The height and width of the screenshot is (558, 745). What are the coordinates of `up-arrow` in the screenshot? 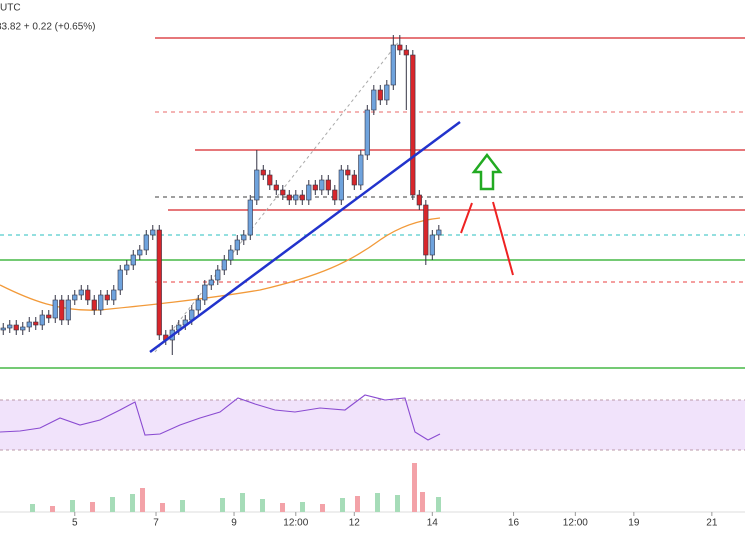 It's located at (487, 171).